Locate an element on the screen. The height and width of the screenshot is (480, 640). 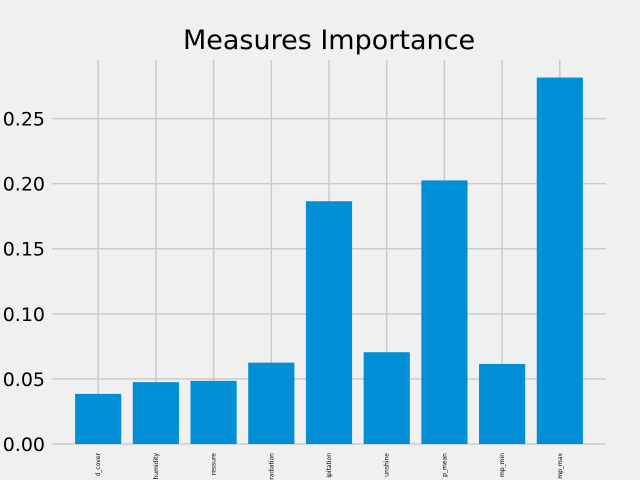
x-tick-label: radiation is located at coordinates (271, 466).